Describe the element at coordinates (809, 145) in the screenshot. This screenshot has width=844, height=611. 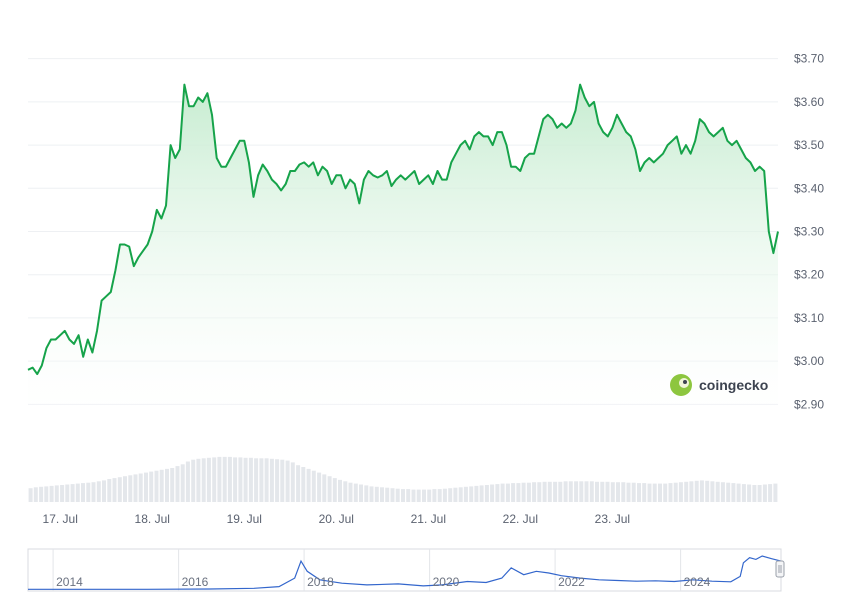
I see `y-tick-label: $3.50` at that location.